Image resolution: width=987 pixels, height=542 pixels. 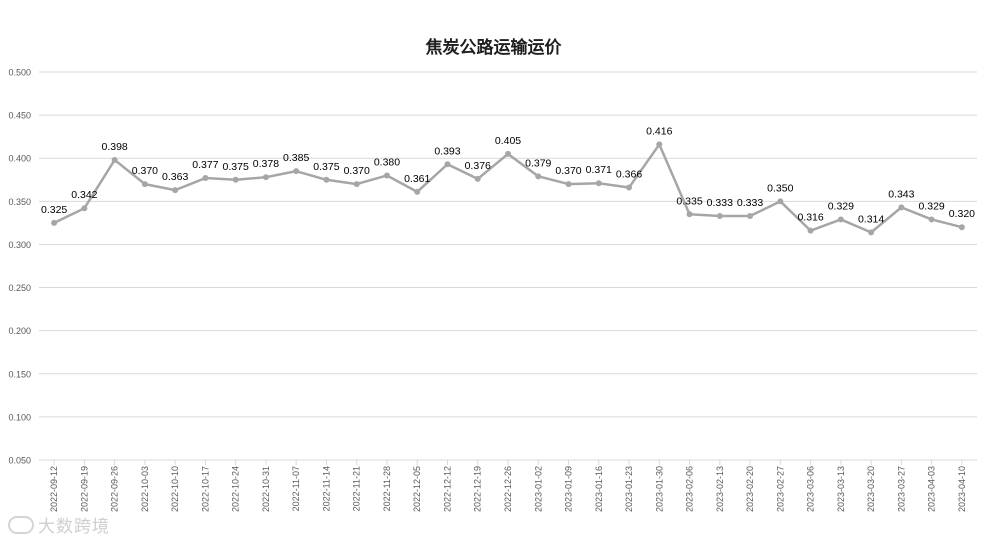 What do you see at coordinates (19, 288) in the screenshot?
I see `y-tick-label: 0.250` at bounding box center [19, 288].